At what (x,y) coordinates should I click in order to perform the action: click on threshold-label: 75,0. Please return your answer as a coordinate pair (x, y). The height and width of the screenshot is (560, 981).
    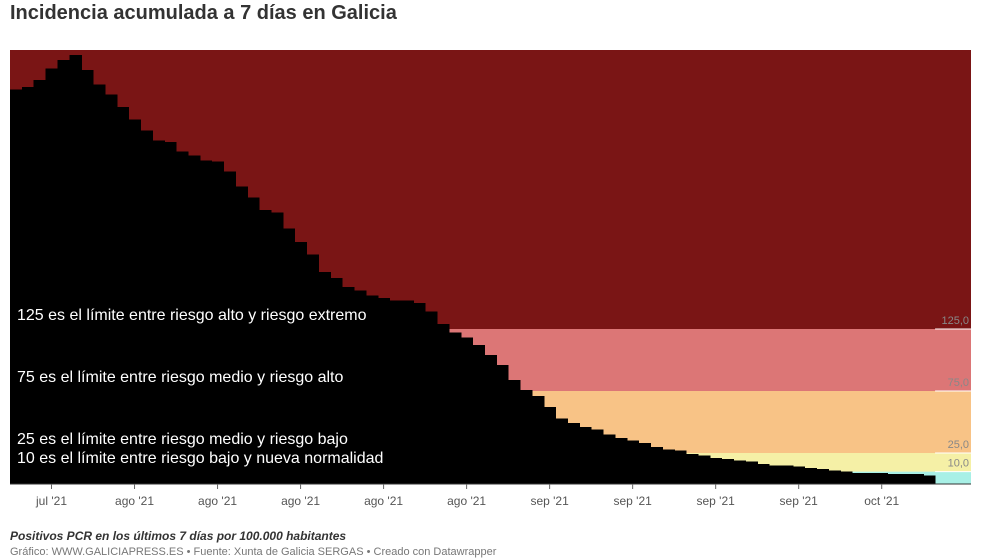
    Looking at the image, I should click on (958, 383).